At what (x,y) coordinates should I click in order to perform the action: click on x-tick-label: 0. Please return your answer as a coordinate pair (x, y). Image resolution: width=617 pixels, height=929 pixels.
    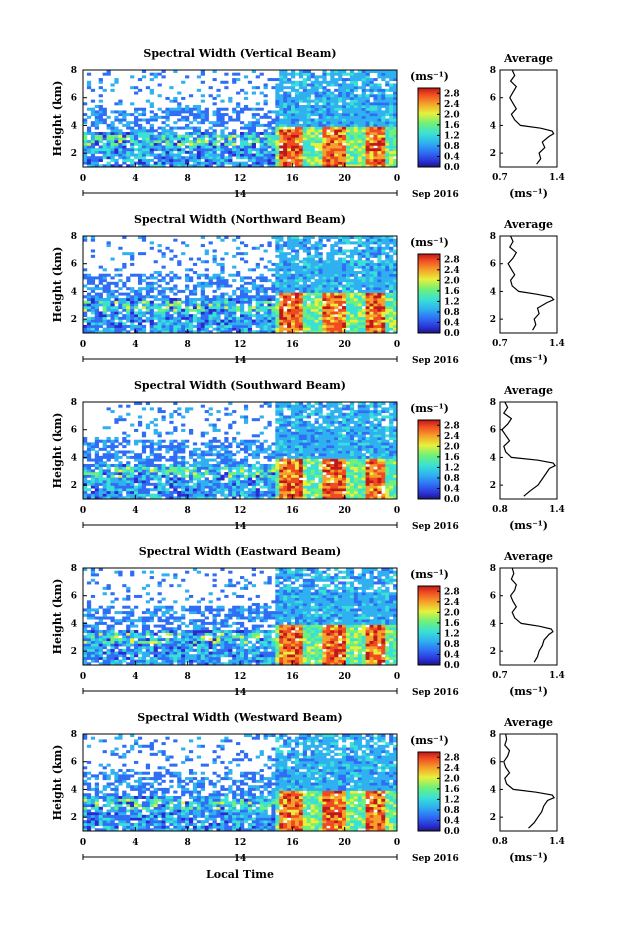
    Looking at the image, I should click on (397, 345).